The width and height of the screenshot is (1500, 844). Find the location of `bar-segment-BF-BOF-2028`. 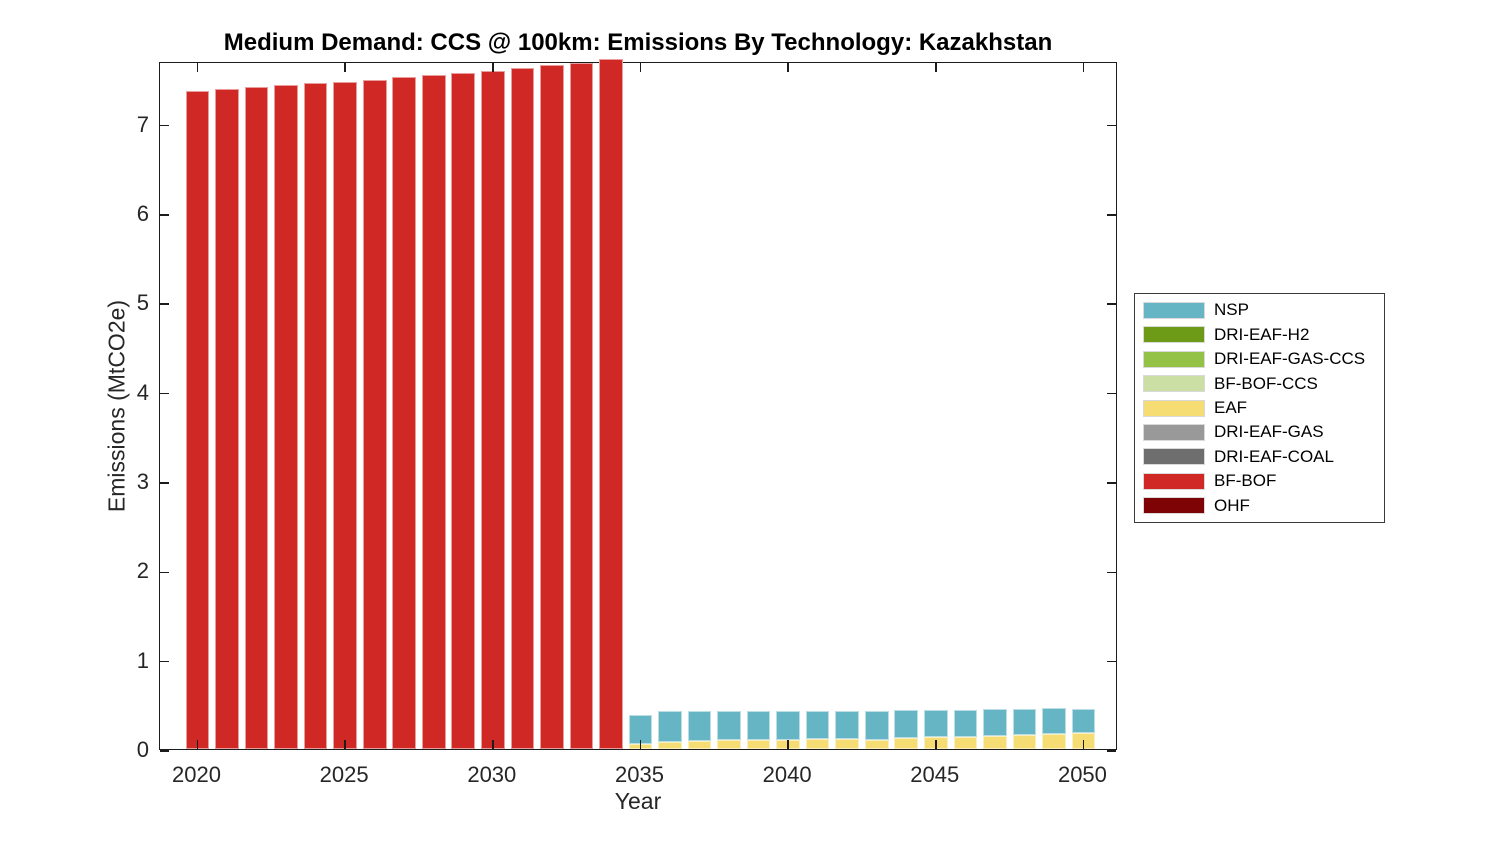

bar-segment-BF-BOF-2028 is located at coordinates (433, 412).